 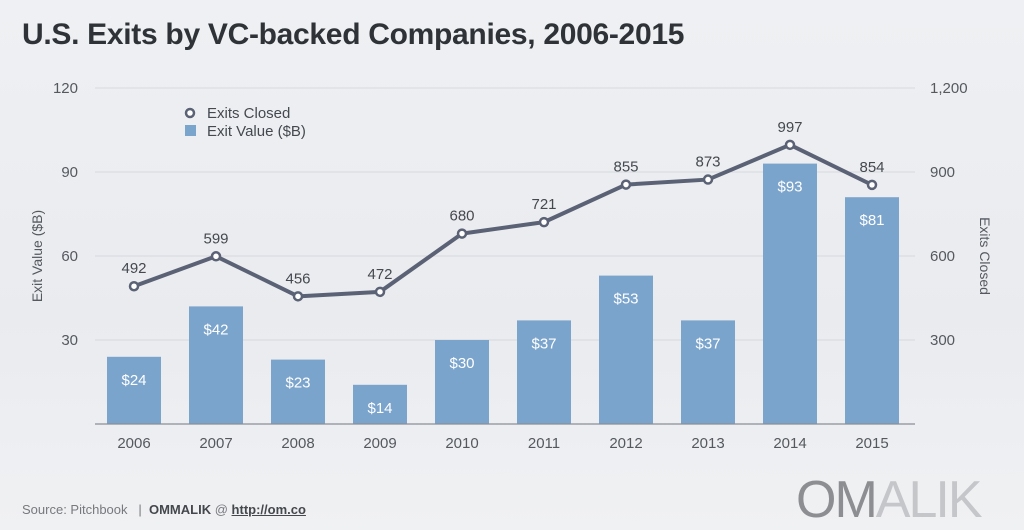 What do you see at coordinates (190, 130) in the screenshot?
I see `legend-bar-icon` at bounding box center [190, 130].